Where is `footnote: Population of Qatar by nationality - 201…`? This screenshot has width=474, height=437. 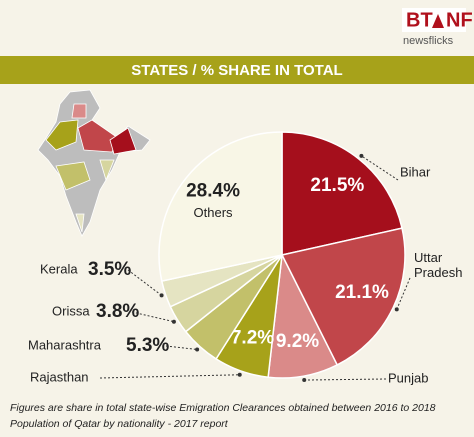 footnote: Population of Qatar by nationality - 201… is located at coordinates (119, 424).